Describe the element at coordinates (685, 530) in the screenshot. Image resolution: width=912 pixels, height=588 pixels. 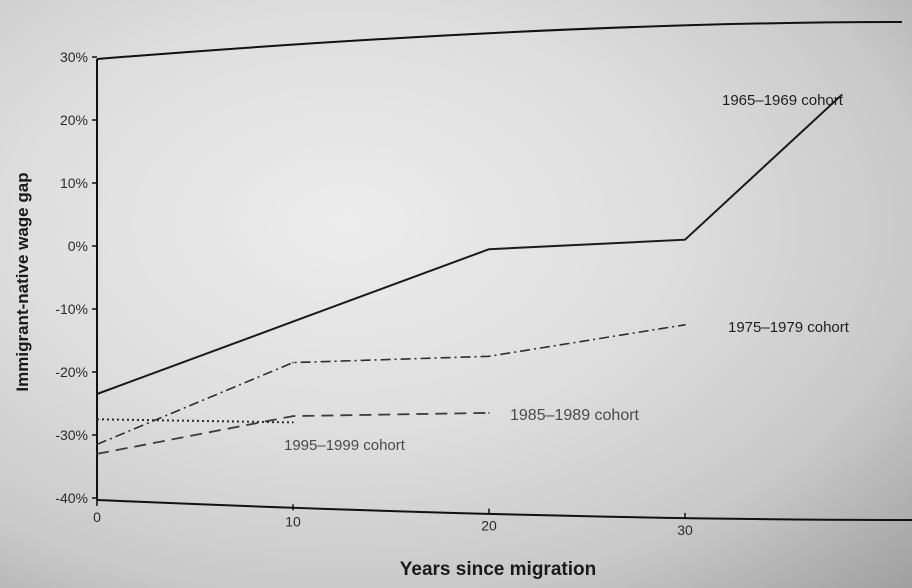
I see `x-tick-label: 30` at that location.